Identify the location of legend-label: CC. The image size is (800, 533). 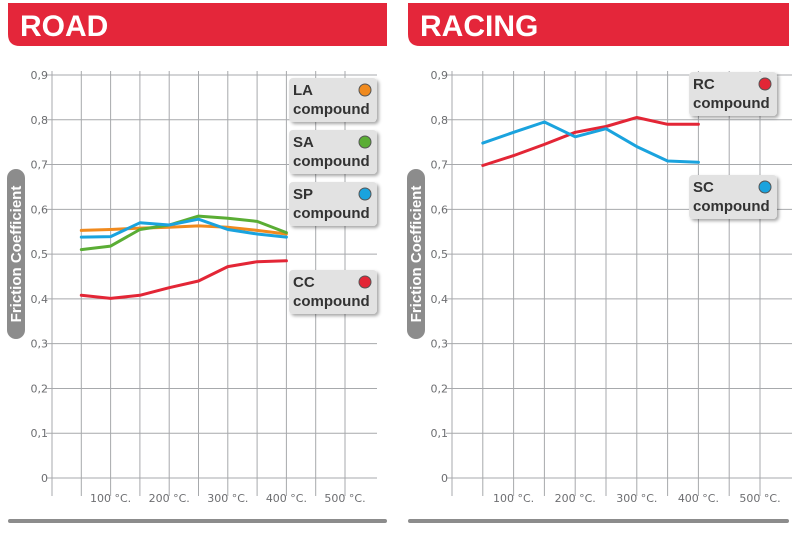
(304, 282).